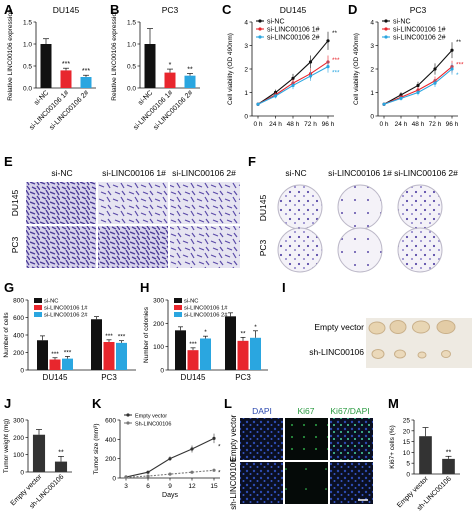 This screenshot has width=474, height=516. I want to click on J-bar, so click(39, 453).